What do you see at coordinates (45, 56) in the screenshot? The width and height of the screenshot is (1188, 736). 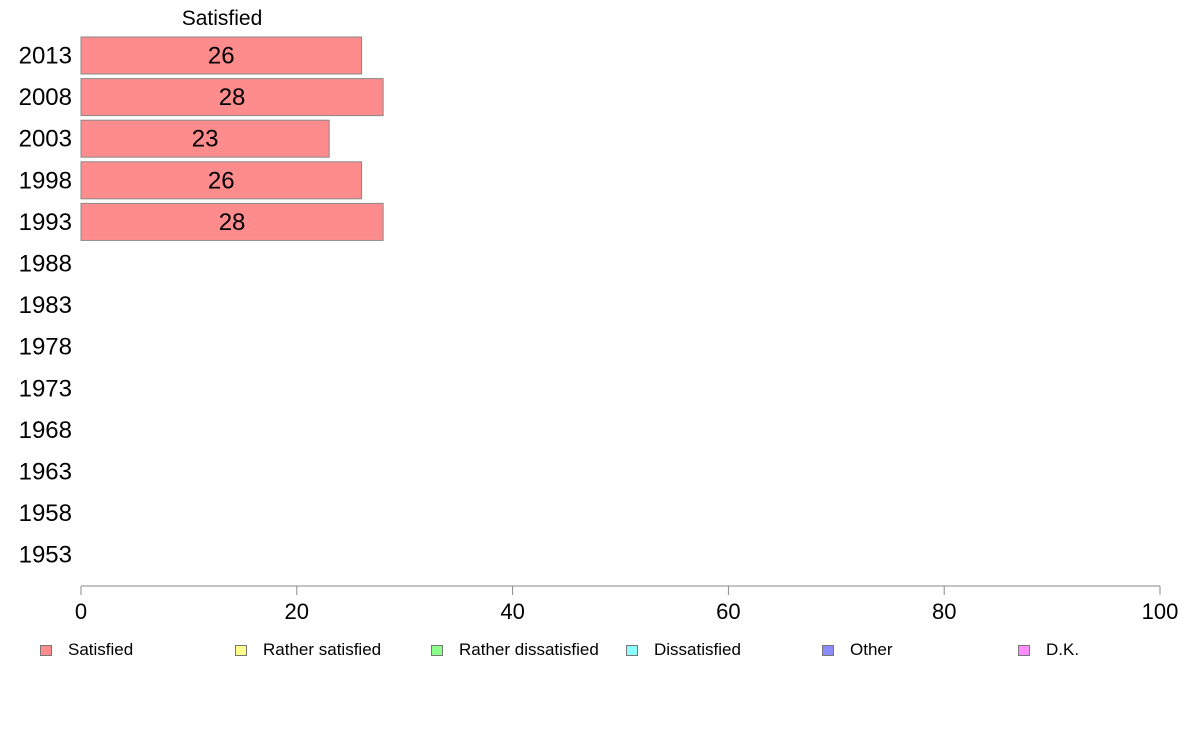 I see `category-label: 2013` at bounding box center [45, 56].